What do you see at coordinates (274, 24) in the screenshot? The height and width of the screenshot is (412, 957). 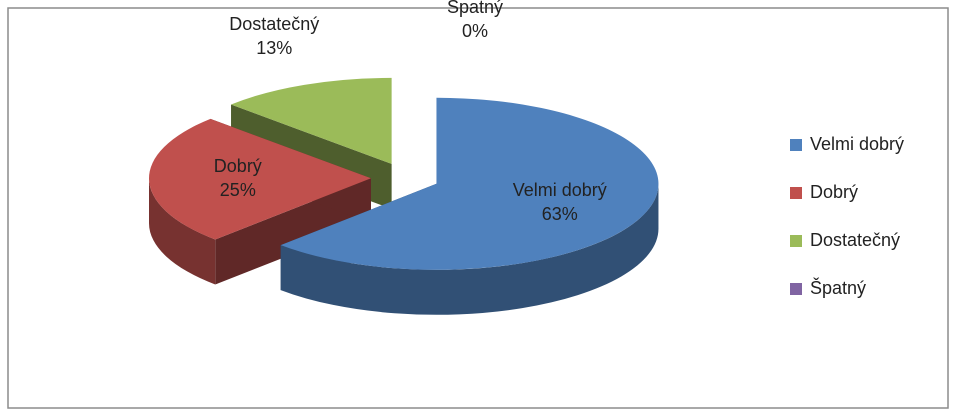 I see `data-label-name: Dostatečný` at bounding box center [274, 24].